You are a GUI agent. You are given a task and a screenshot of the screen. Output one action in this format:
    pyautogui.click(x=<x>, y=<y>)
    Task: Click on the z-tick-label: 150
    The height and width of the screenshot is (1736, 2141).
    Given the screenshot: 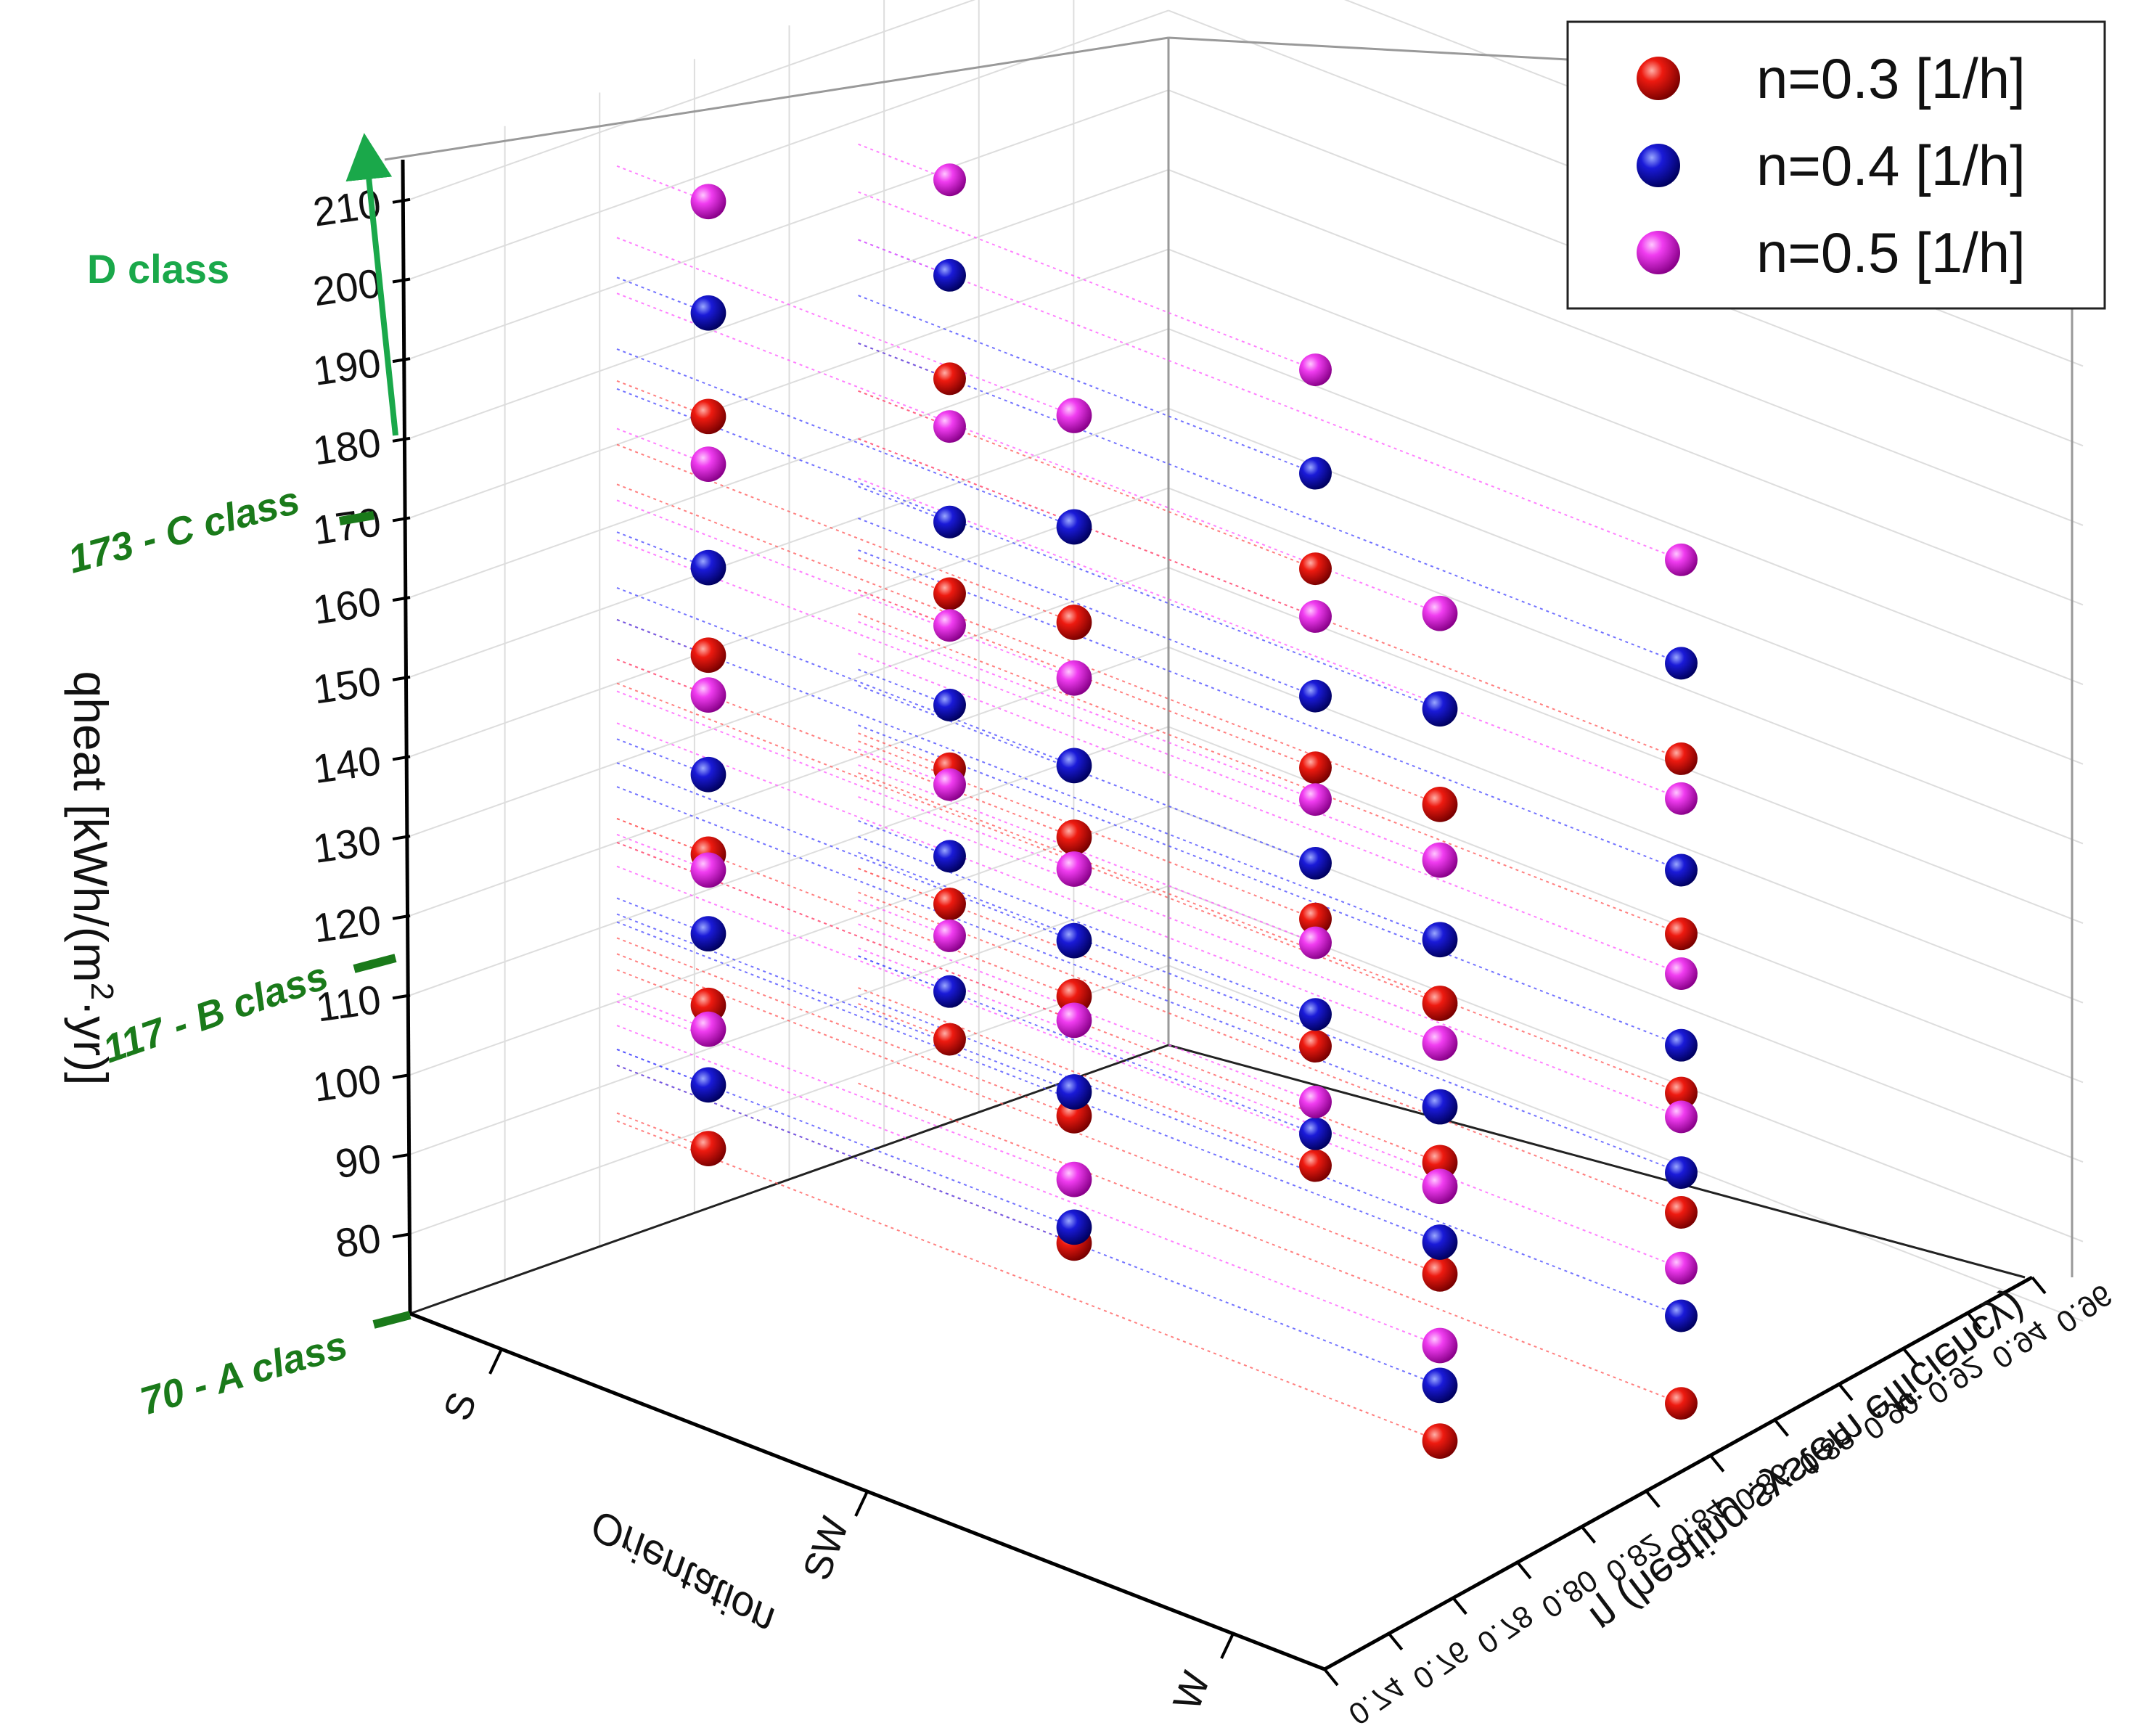 What is the action you would take?
    pyautogui.click(x=346, y=685)
    